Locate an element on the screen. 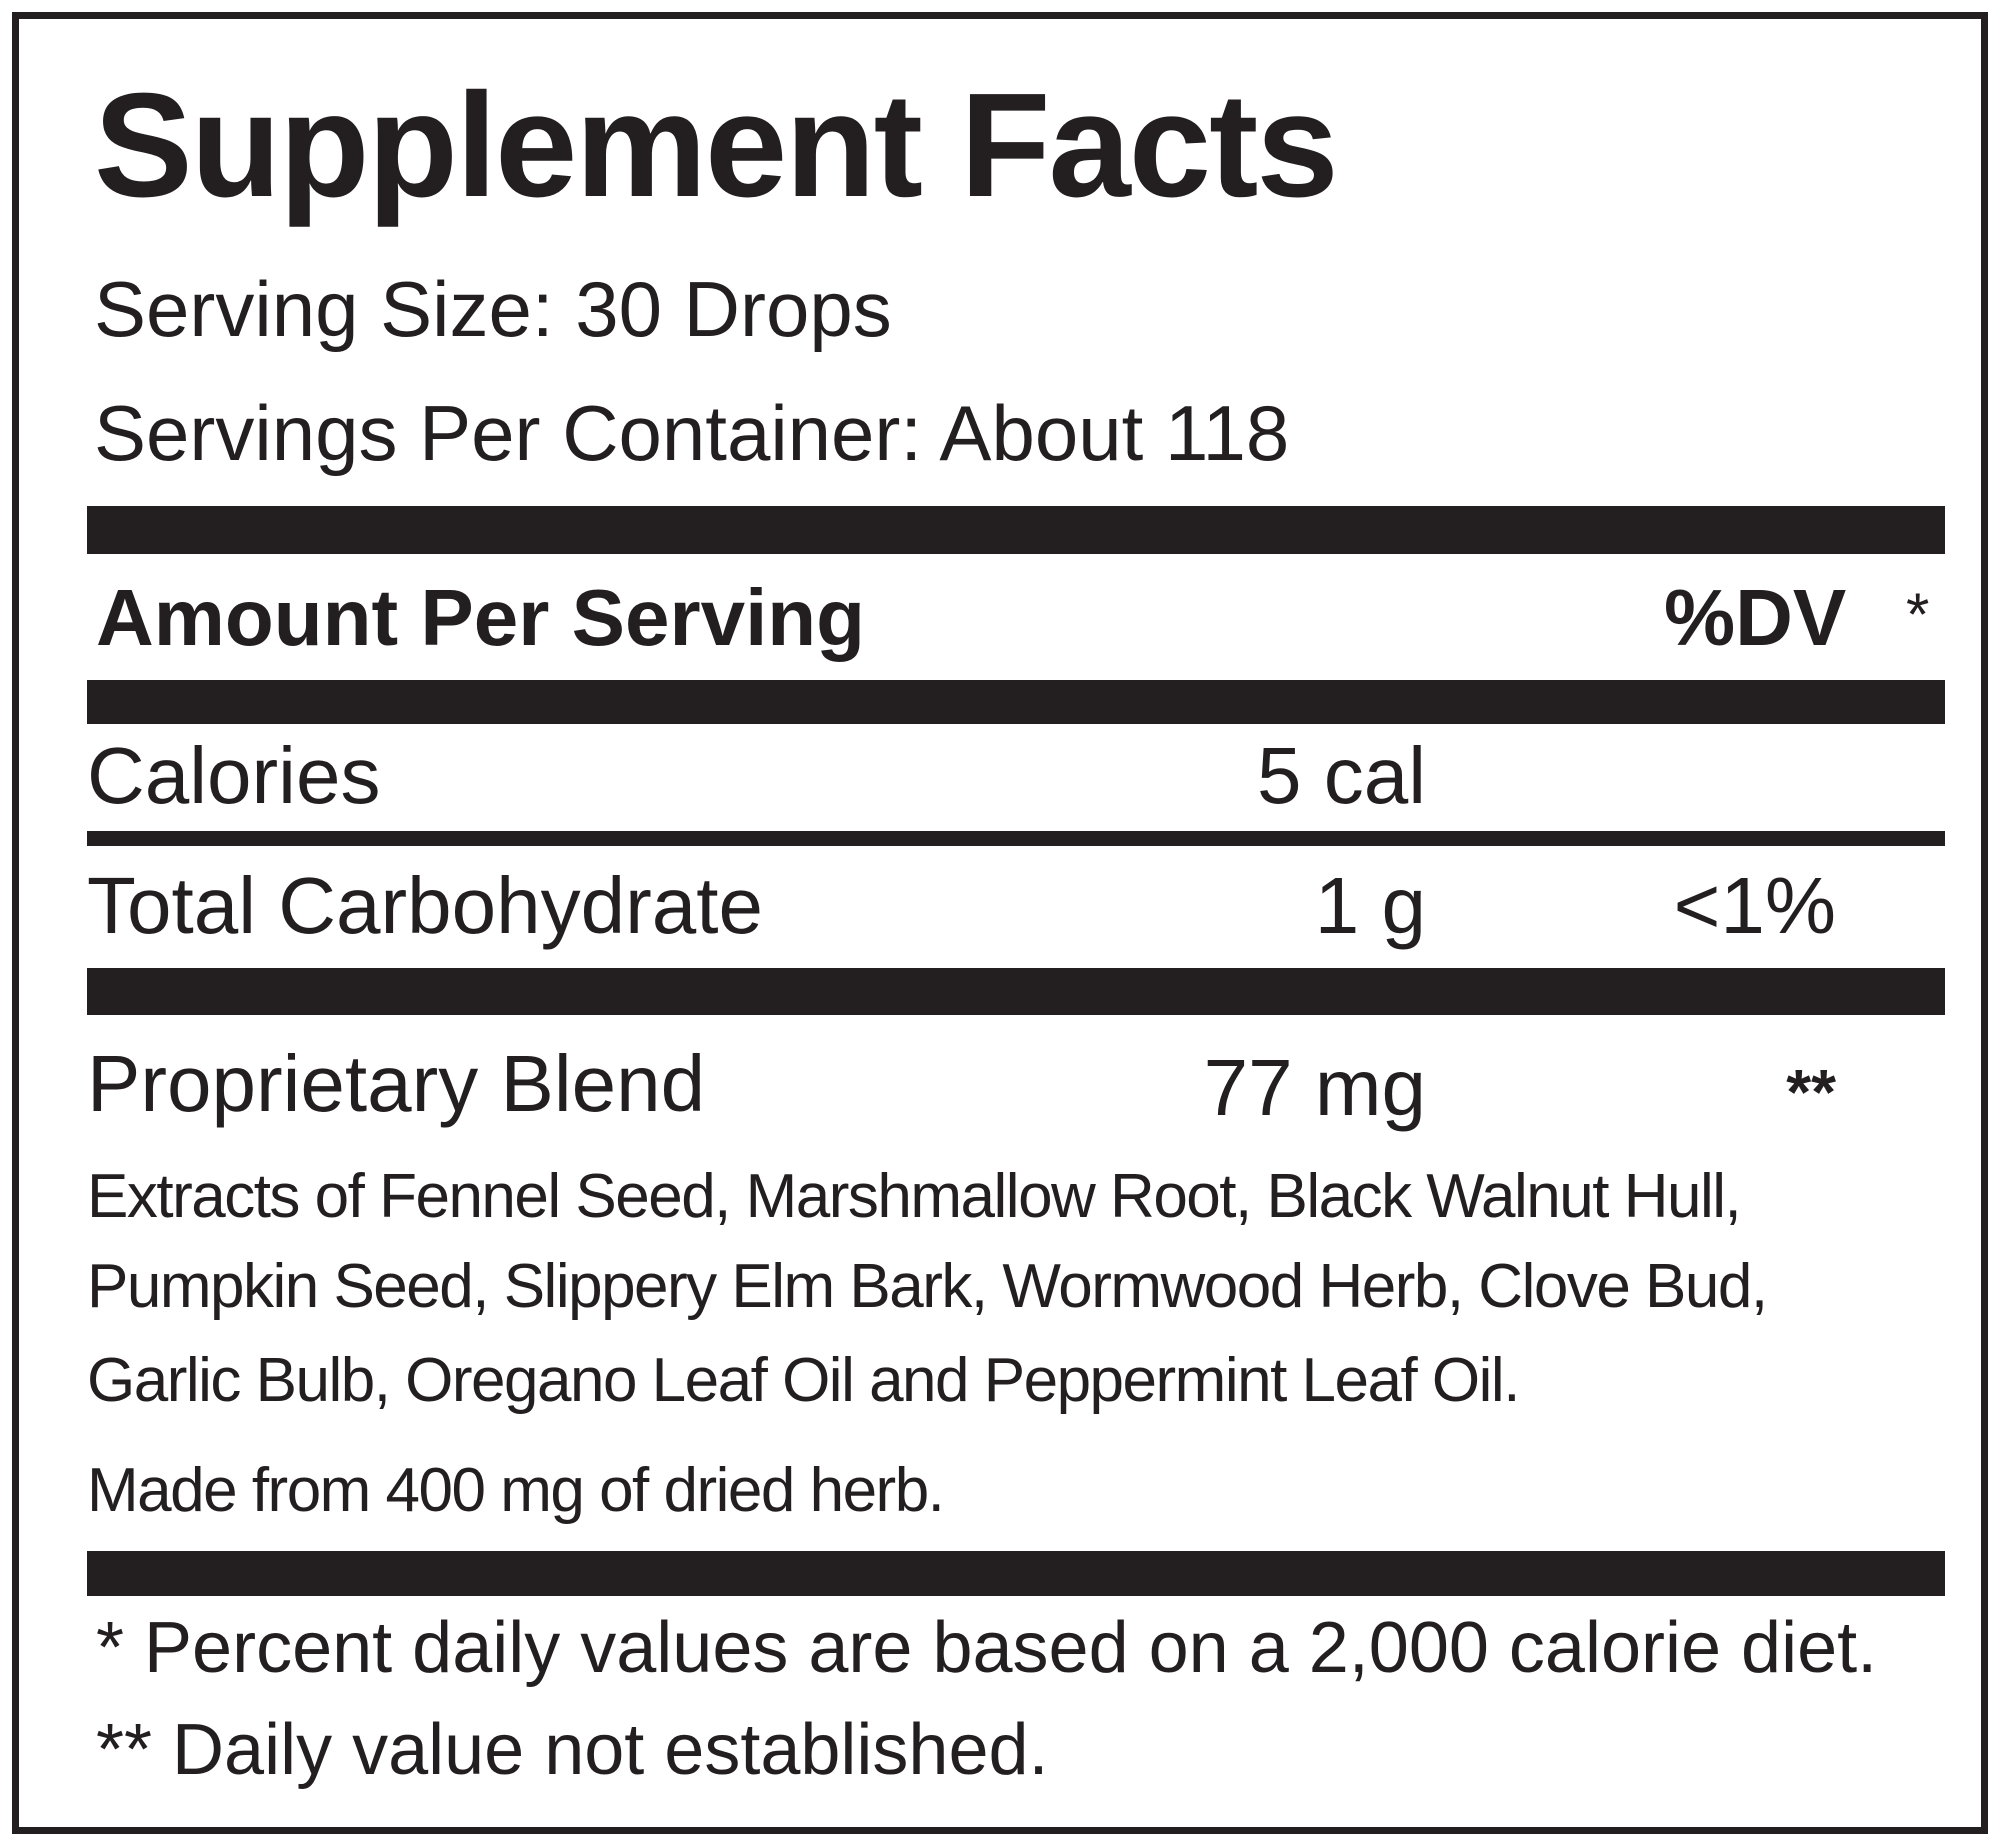  footnote-not-established: ** Daily value not established. is located at coordinates (572, 1750).